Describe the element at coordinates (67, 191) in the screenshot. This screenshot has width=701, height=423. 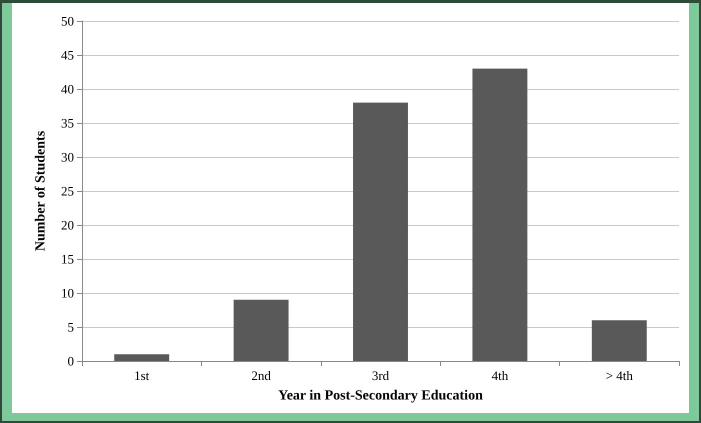
I see `y-tick-label: 25` at that location.